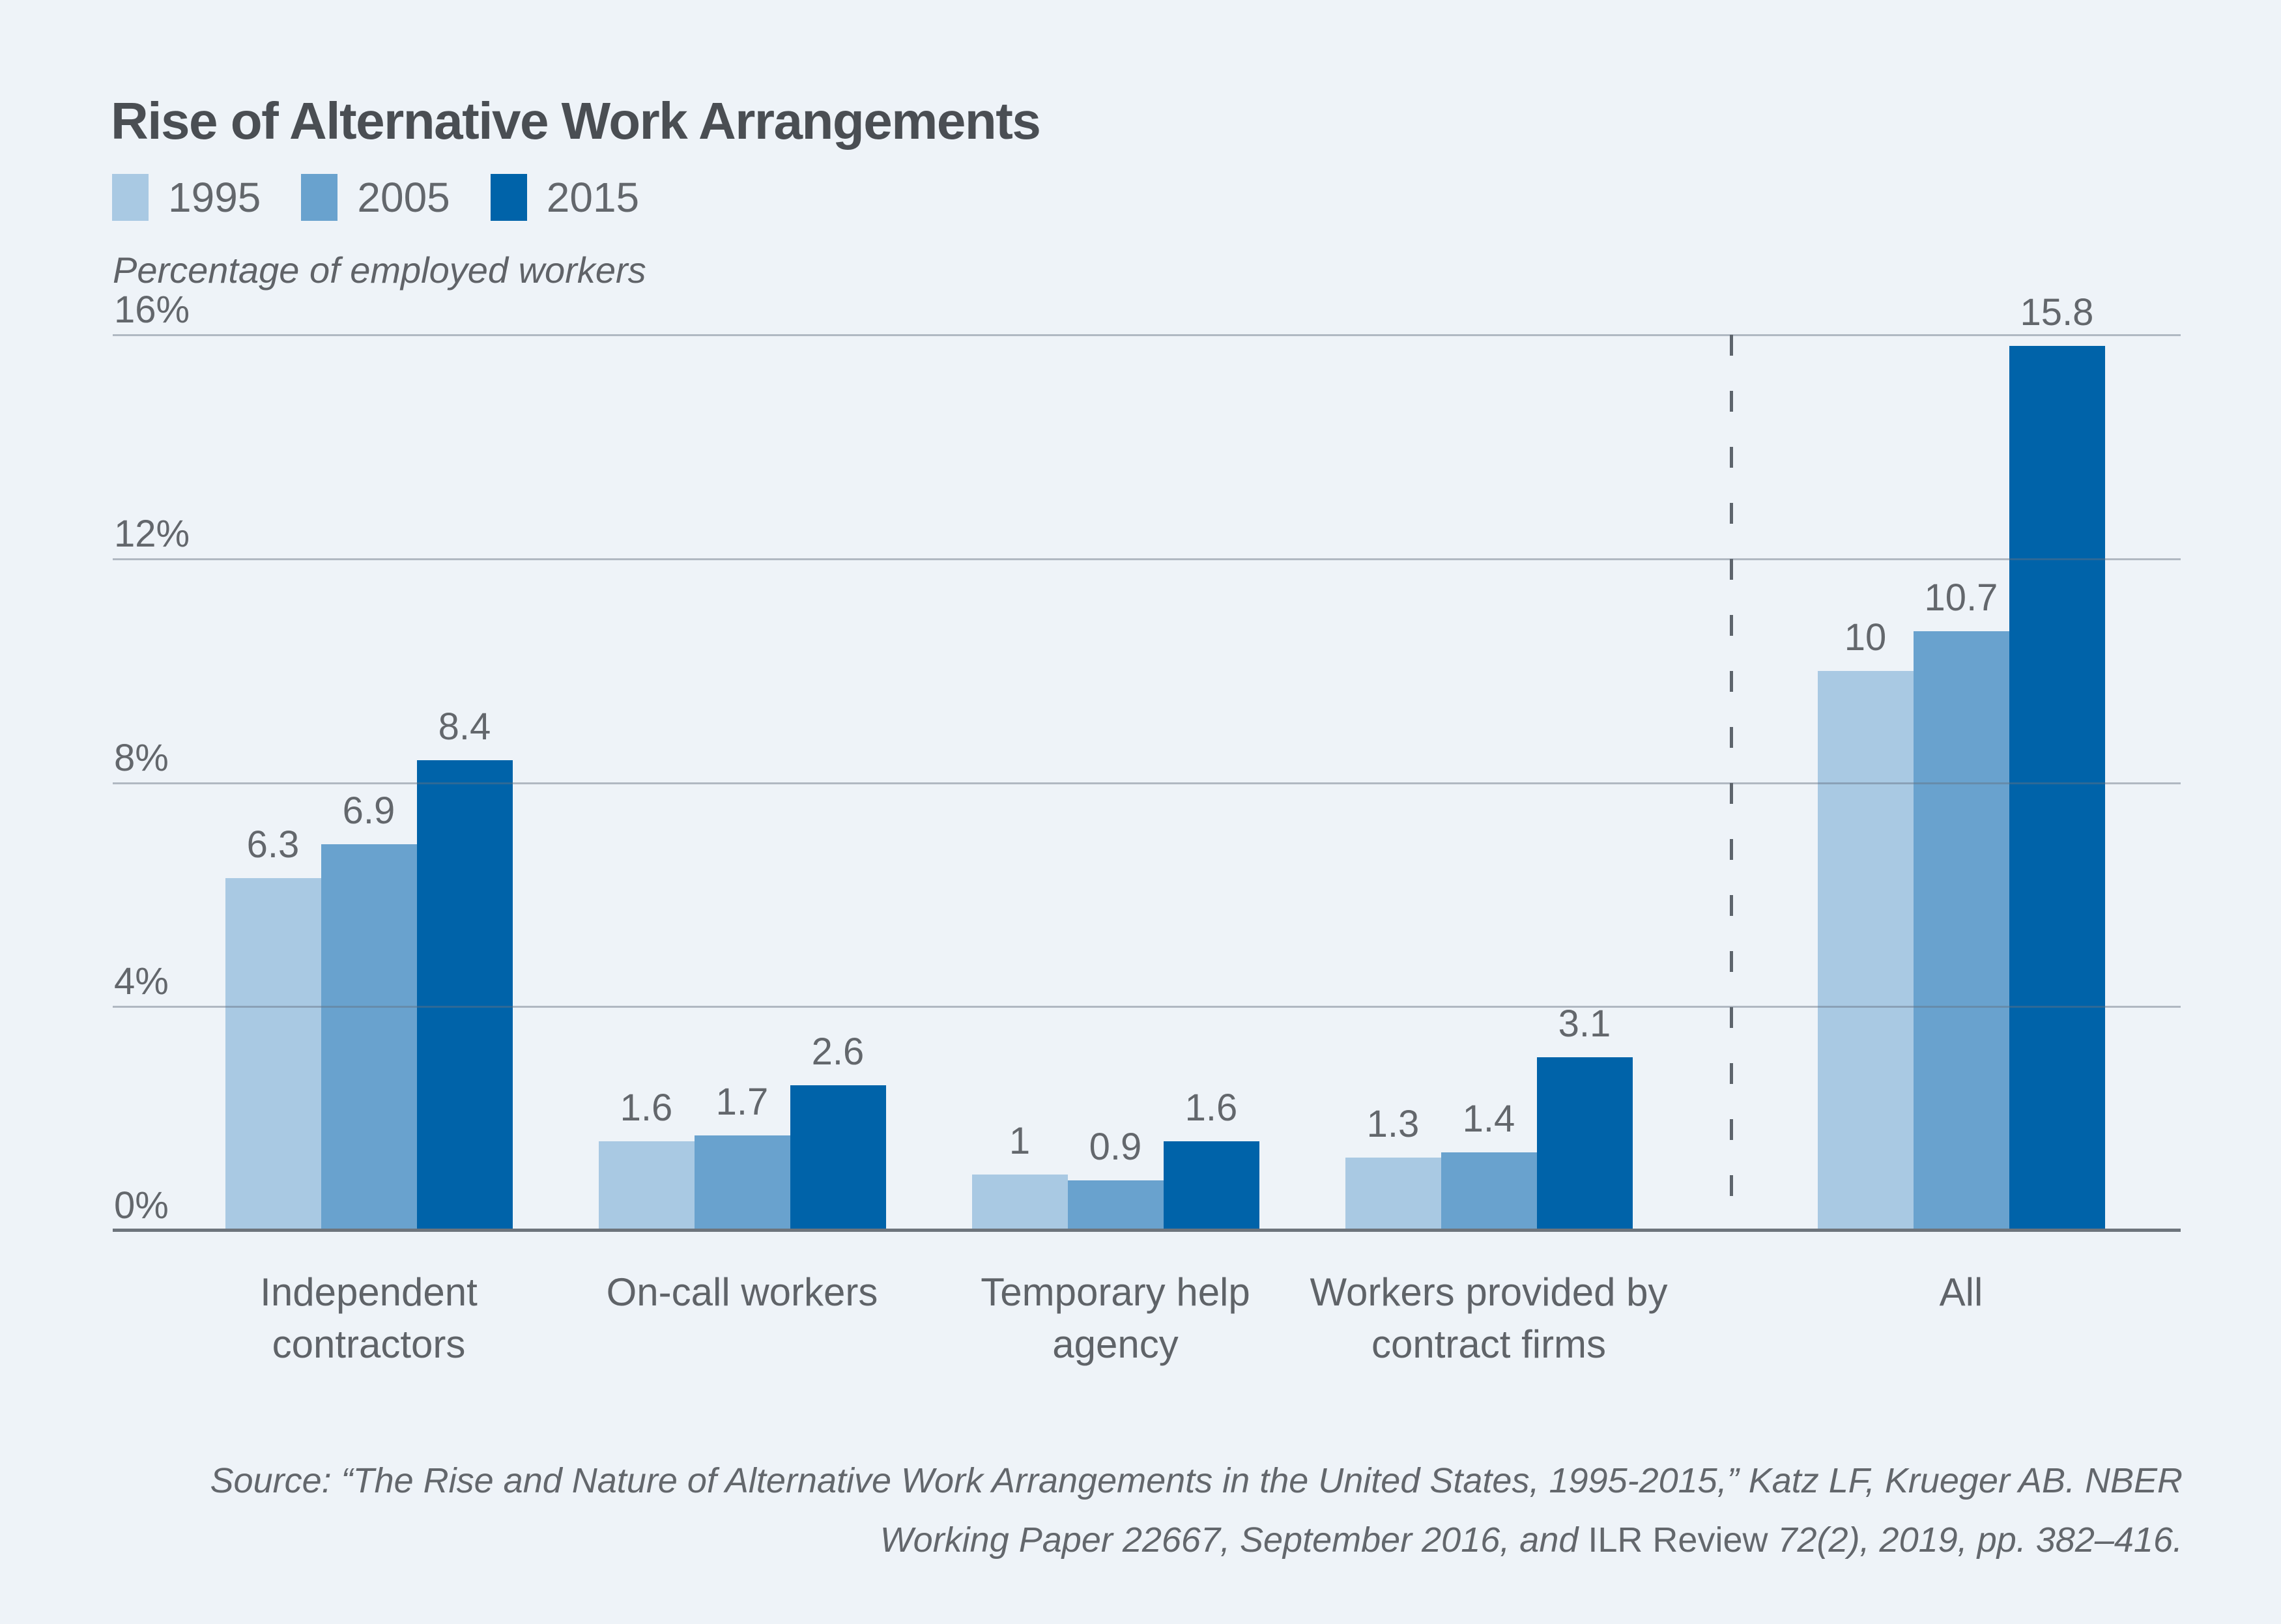 The image size is (2281, 1624). Describe the element at coordinates (464, 726) in the screenshot. I see `value-label-2015-category-0: 8.4` at that location.